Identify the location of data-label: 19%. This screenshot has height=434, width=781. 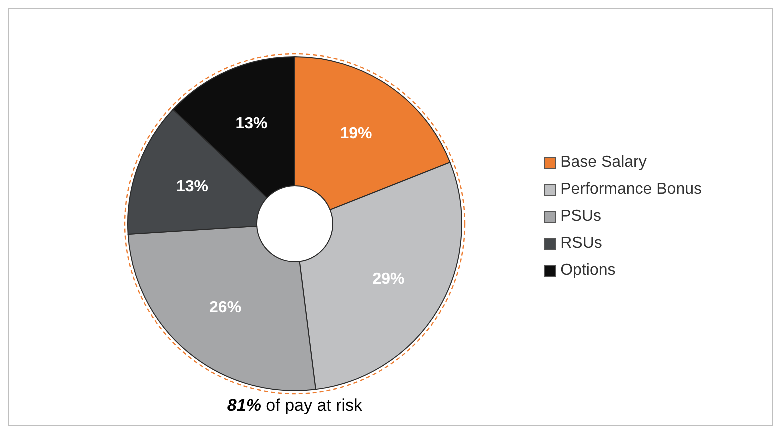
(356, 133).